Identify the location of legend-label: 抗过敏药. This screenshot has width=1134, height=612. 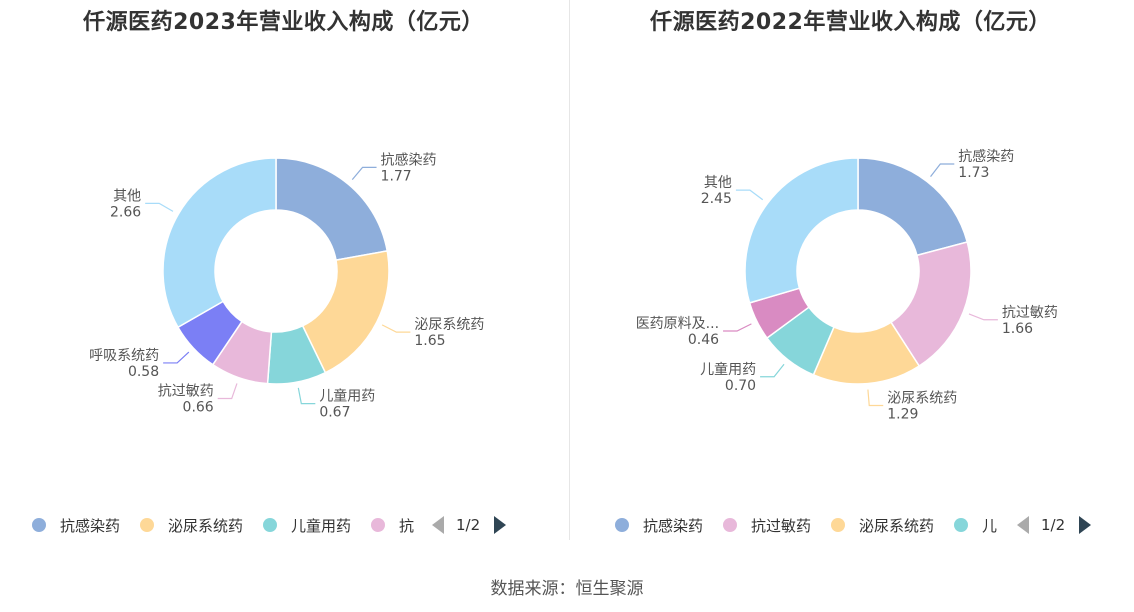
(781, 525).